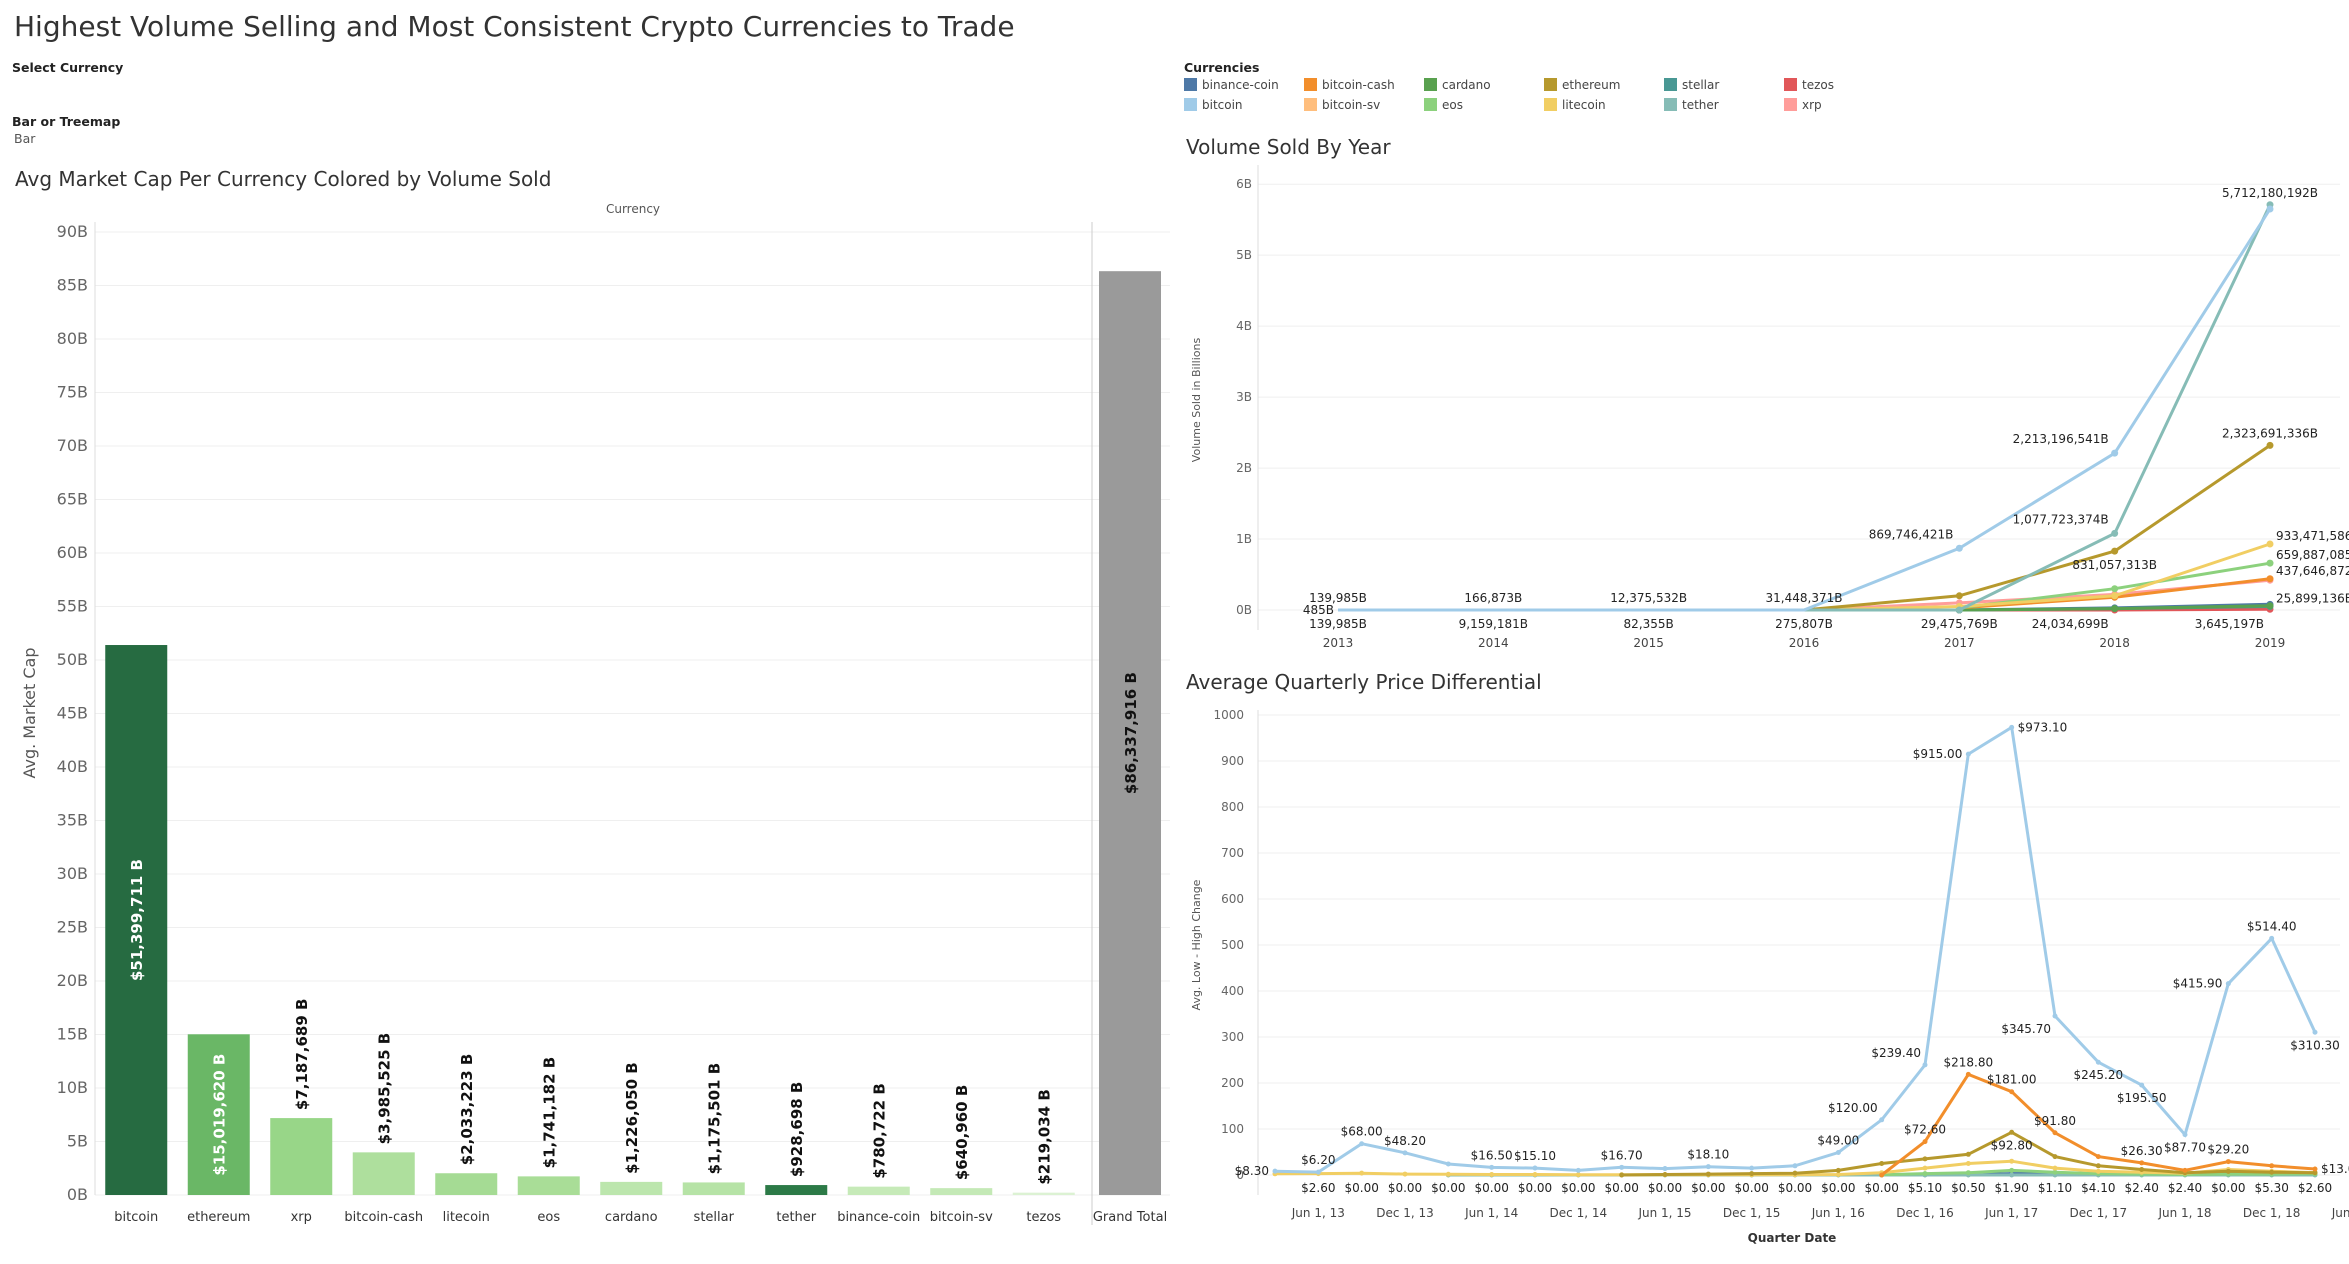 This screenshot has height=1264, width=2349. I want to click on y-tick-label: 200, so click(1232, 1083).